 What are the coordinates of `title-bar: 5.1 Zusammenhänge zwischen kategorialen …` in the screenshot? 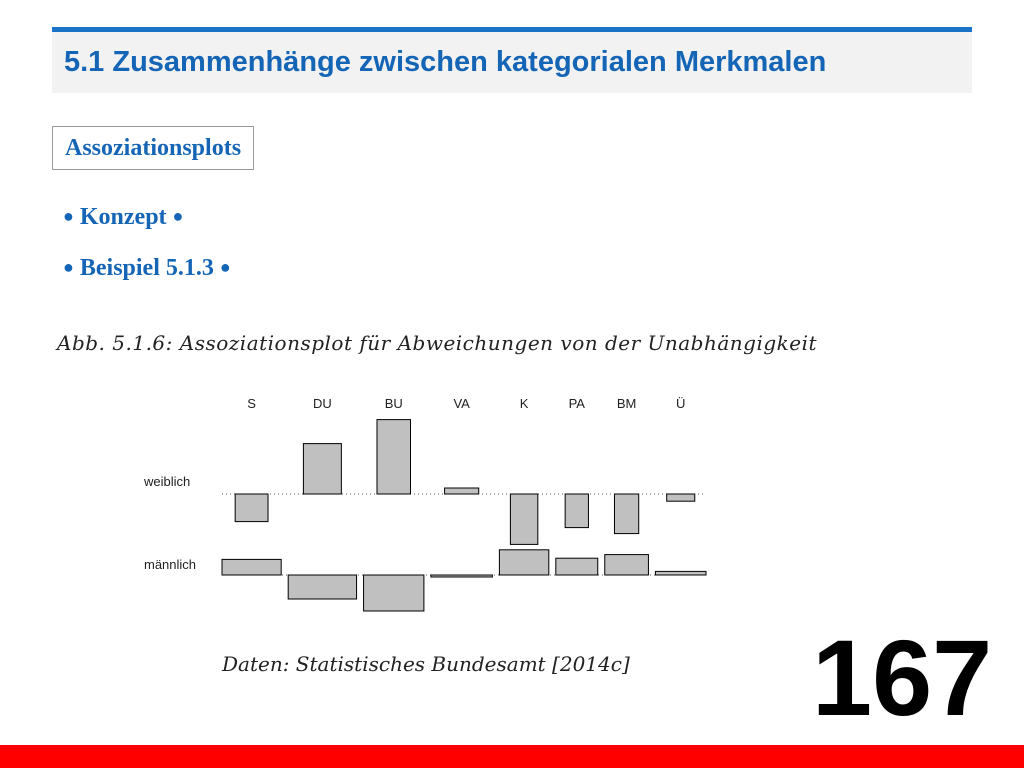 It's located at (512, 60).